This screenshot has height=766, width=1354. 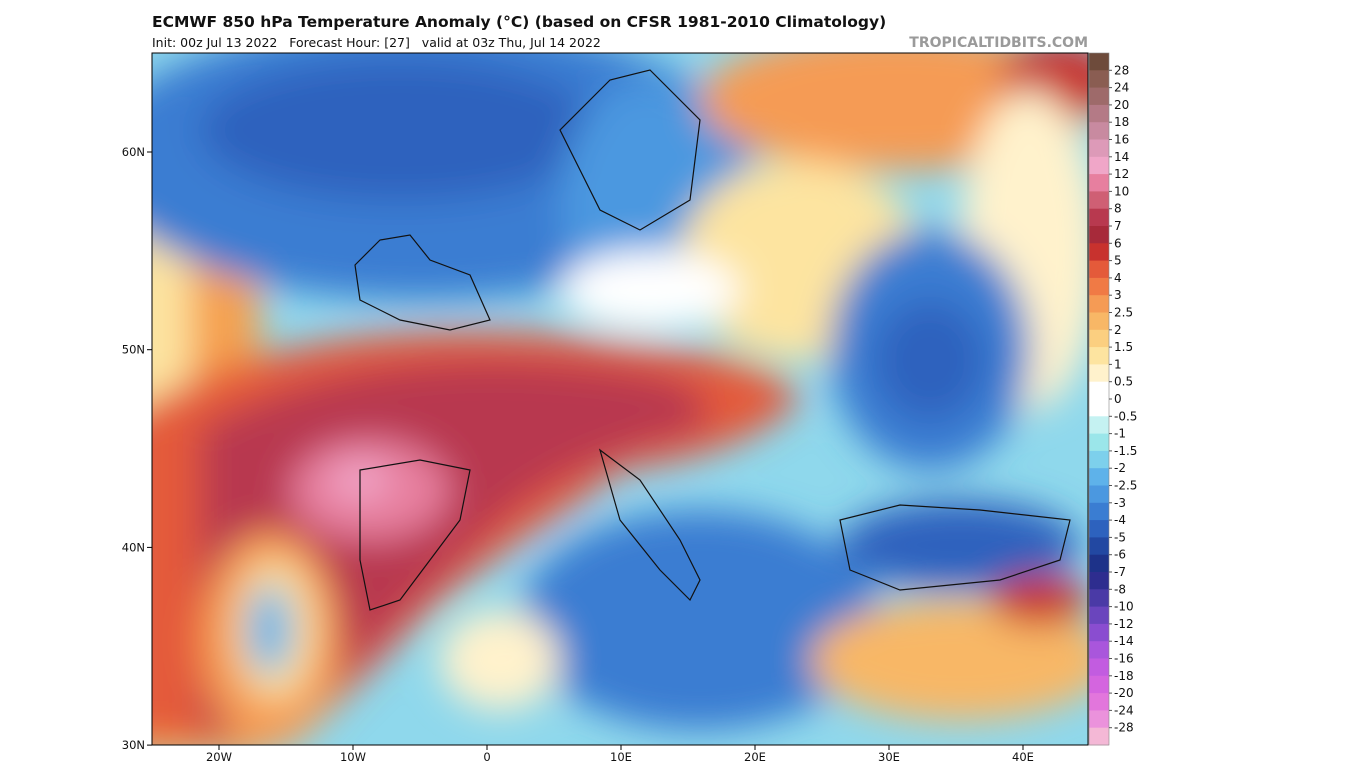 I want to click on colorbar-label: 5, so click(x=1118, y=261).